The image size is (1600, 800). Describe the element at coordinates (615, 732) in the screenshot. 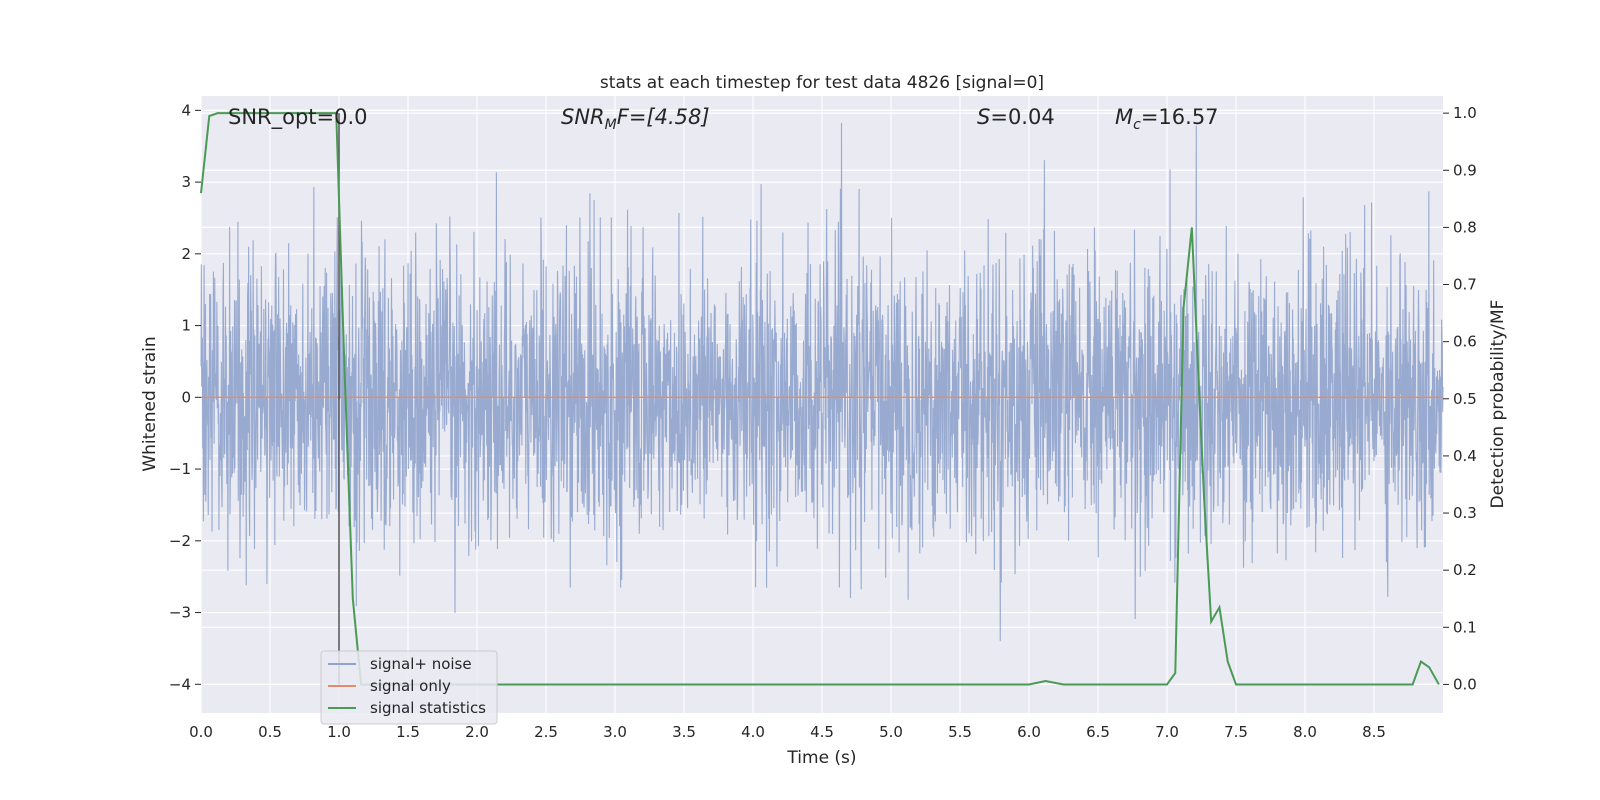

I see `x-tick-label: 3.0` at that location.